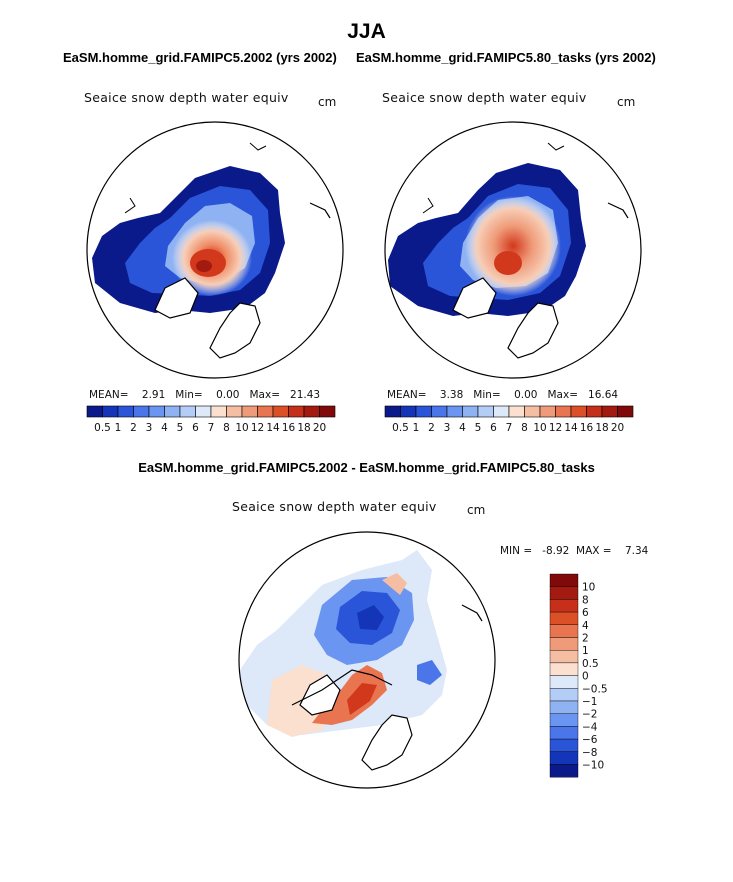 The width and height of the screenshot is (733, 882). I want to click on panel-right-colorbar: 0.5 1 2 3 4 5 6 7 8 10 12 14 16 18 20, so click(509, 419).